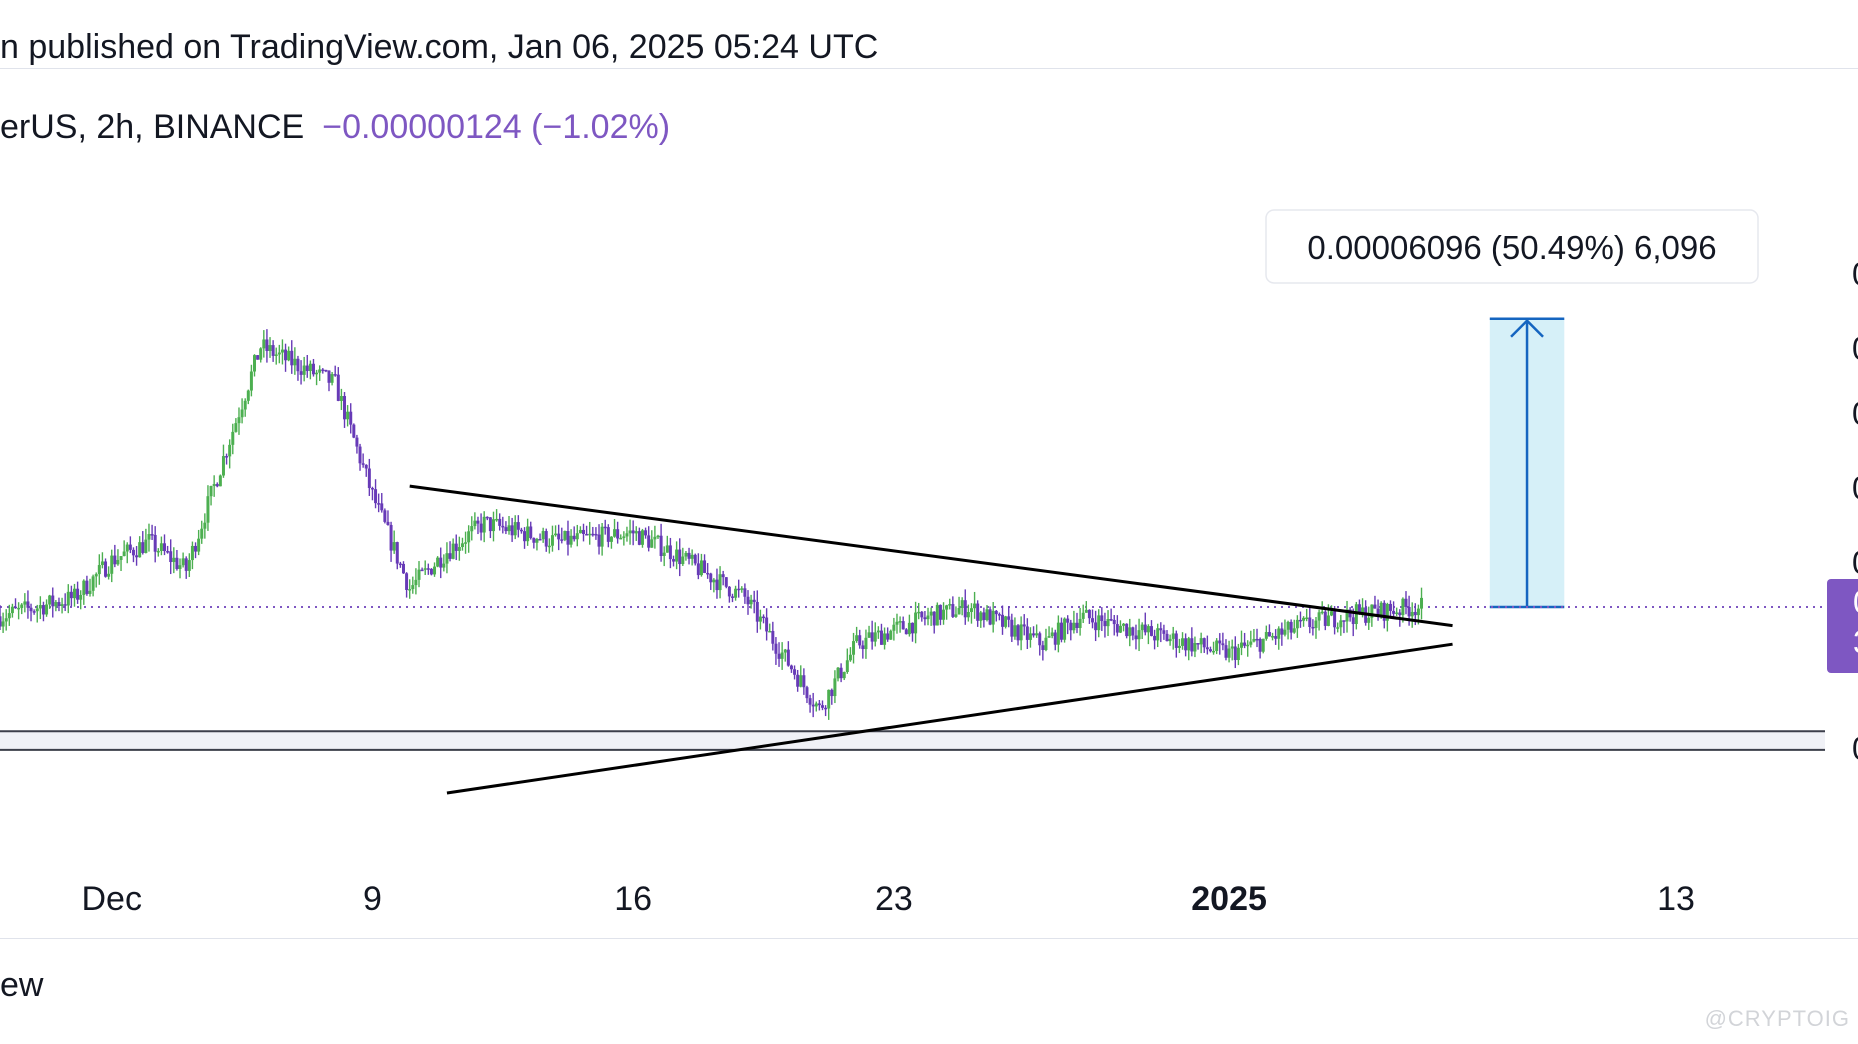 This screenshot has width=1858, height=1044. Describe the element at coordinates (152, 127) in the screenshot. I see `symbol-info: erUS, 2h, BINANCE` at that location.